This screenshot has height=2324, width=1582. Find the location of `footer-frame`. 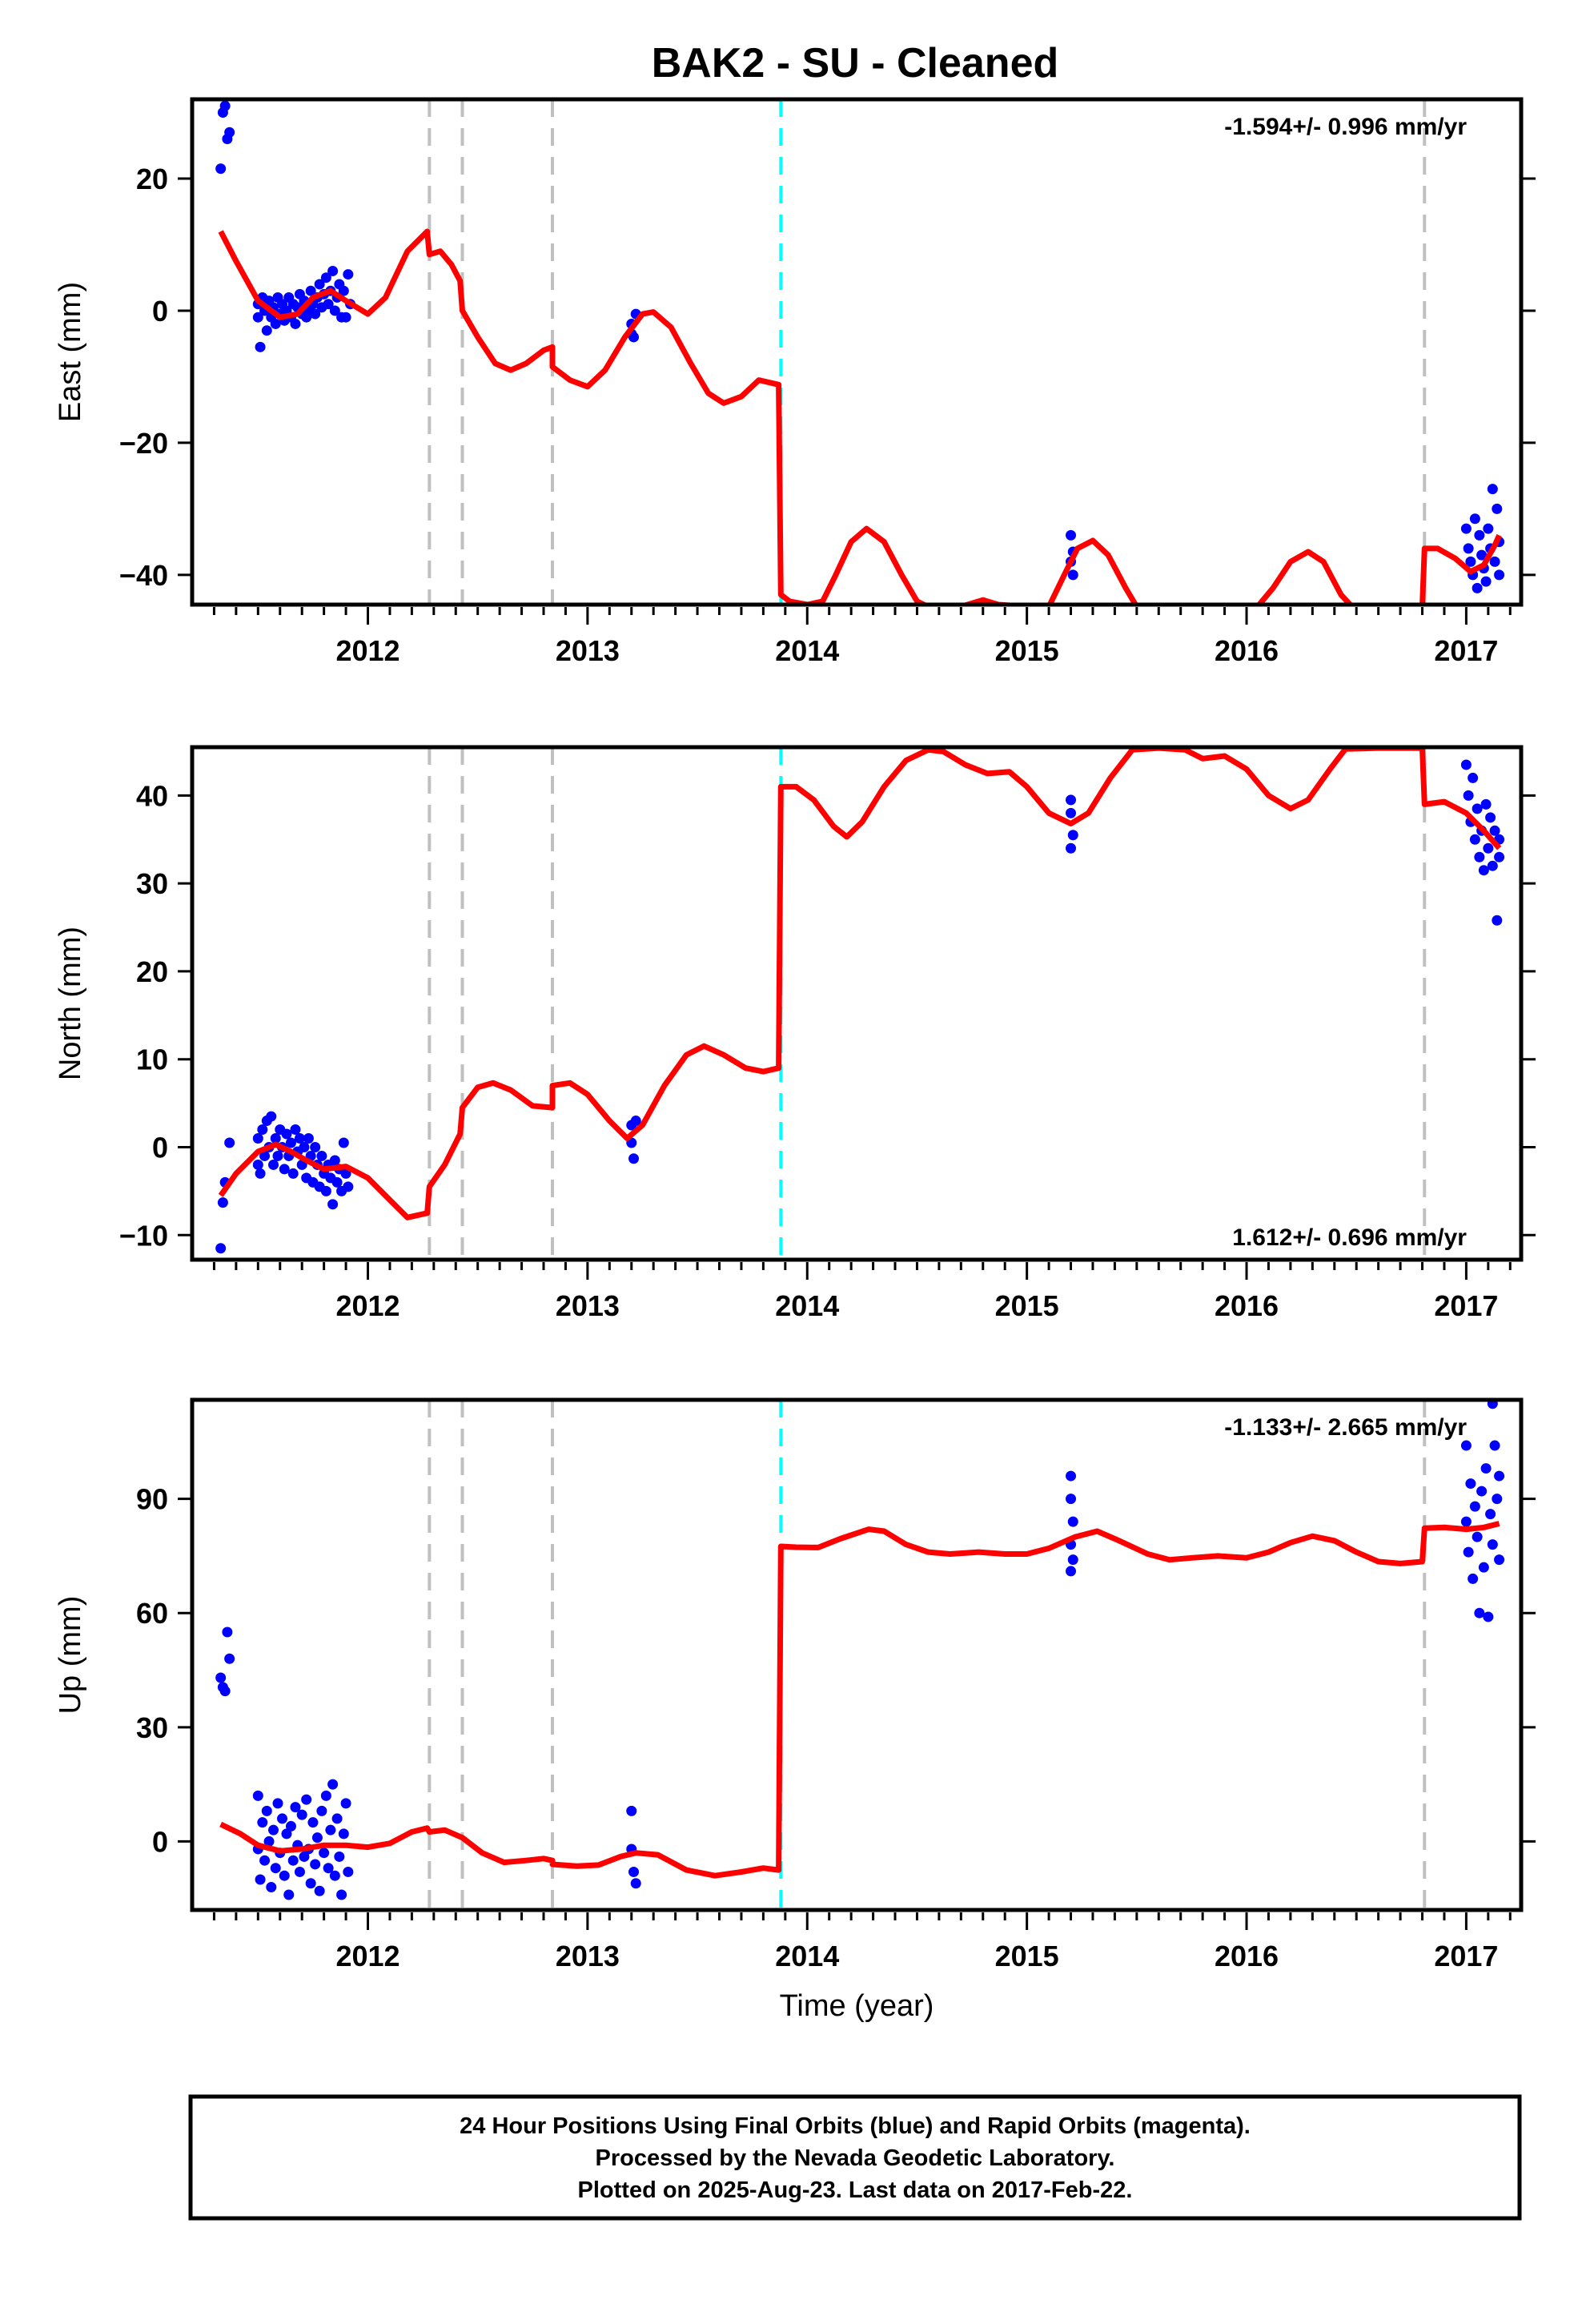

footer-frame is located at coordinates (855, 2157).